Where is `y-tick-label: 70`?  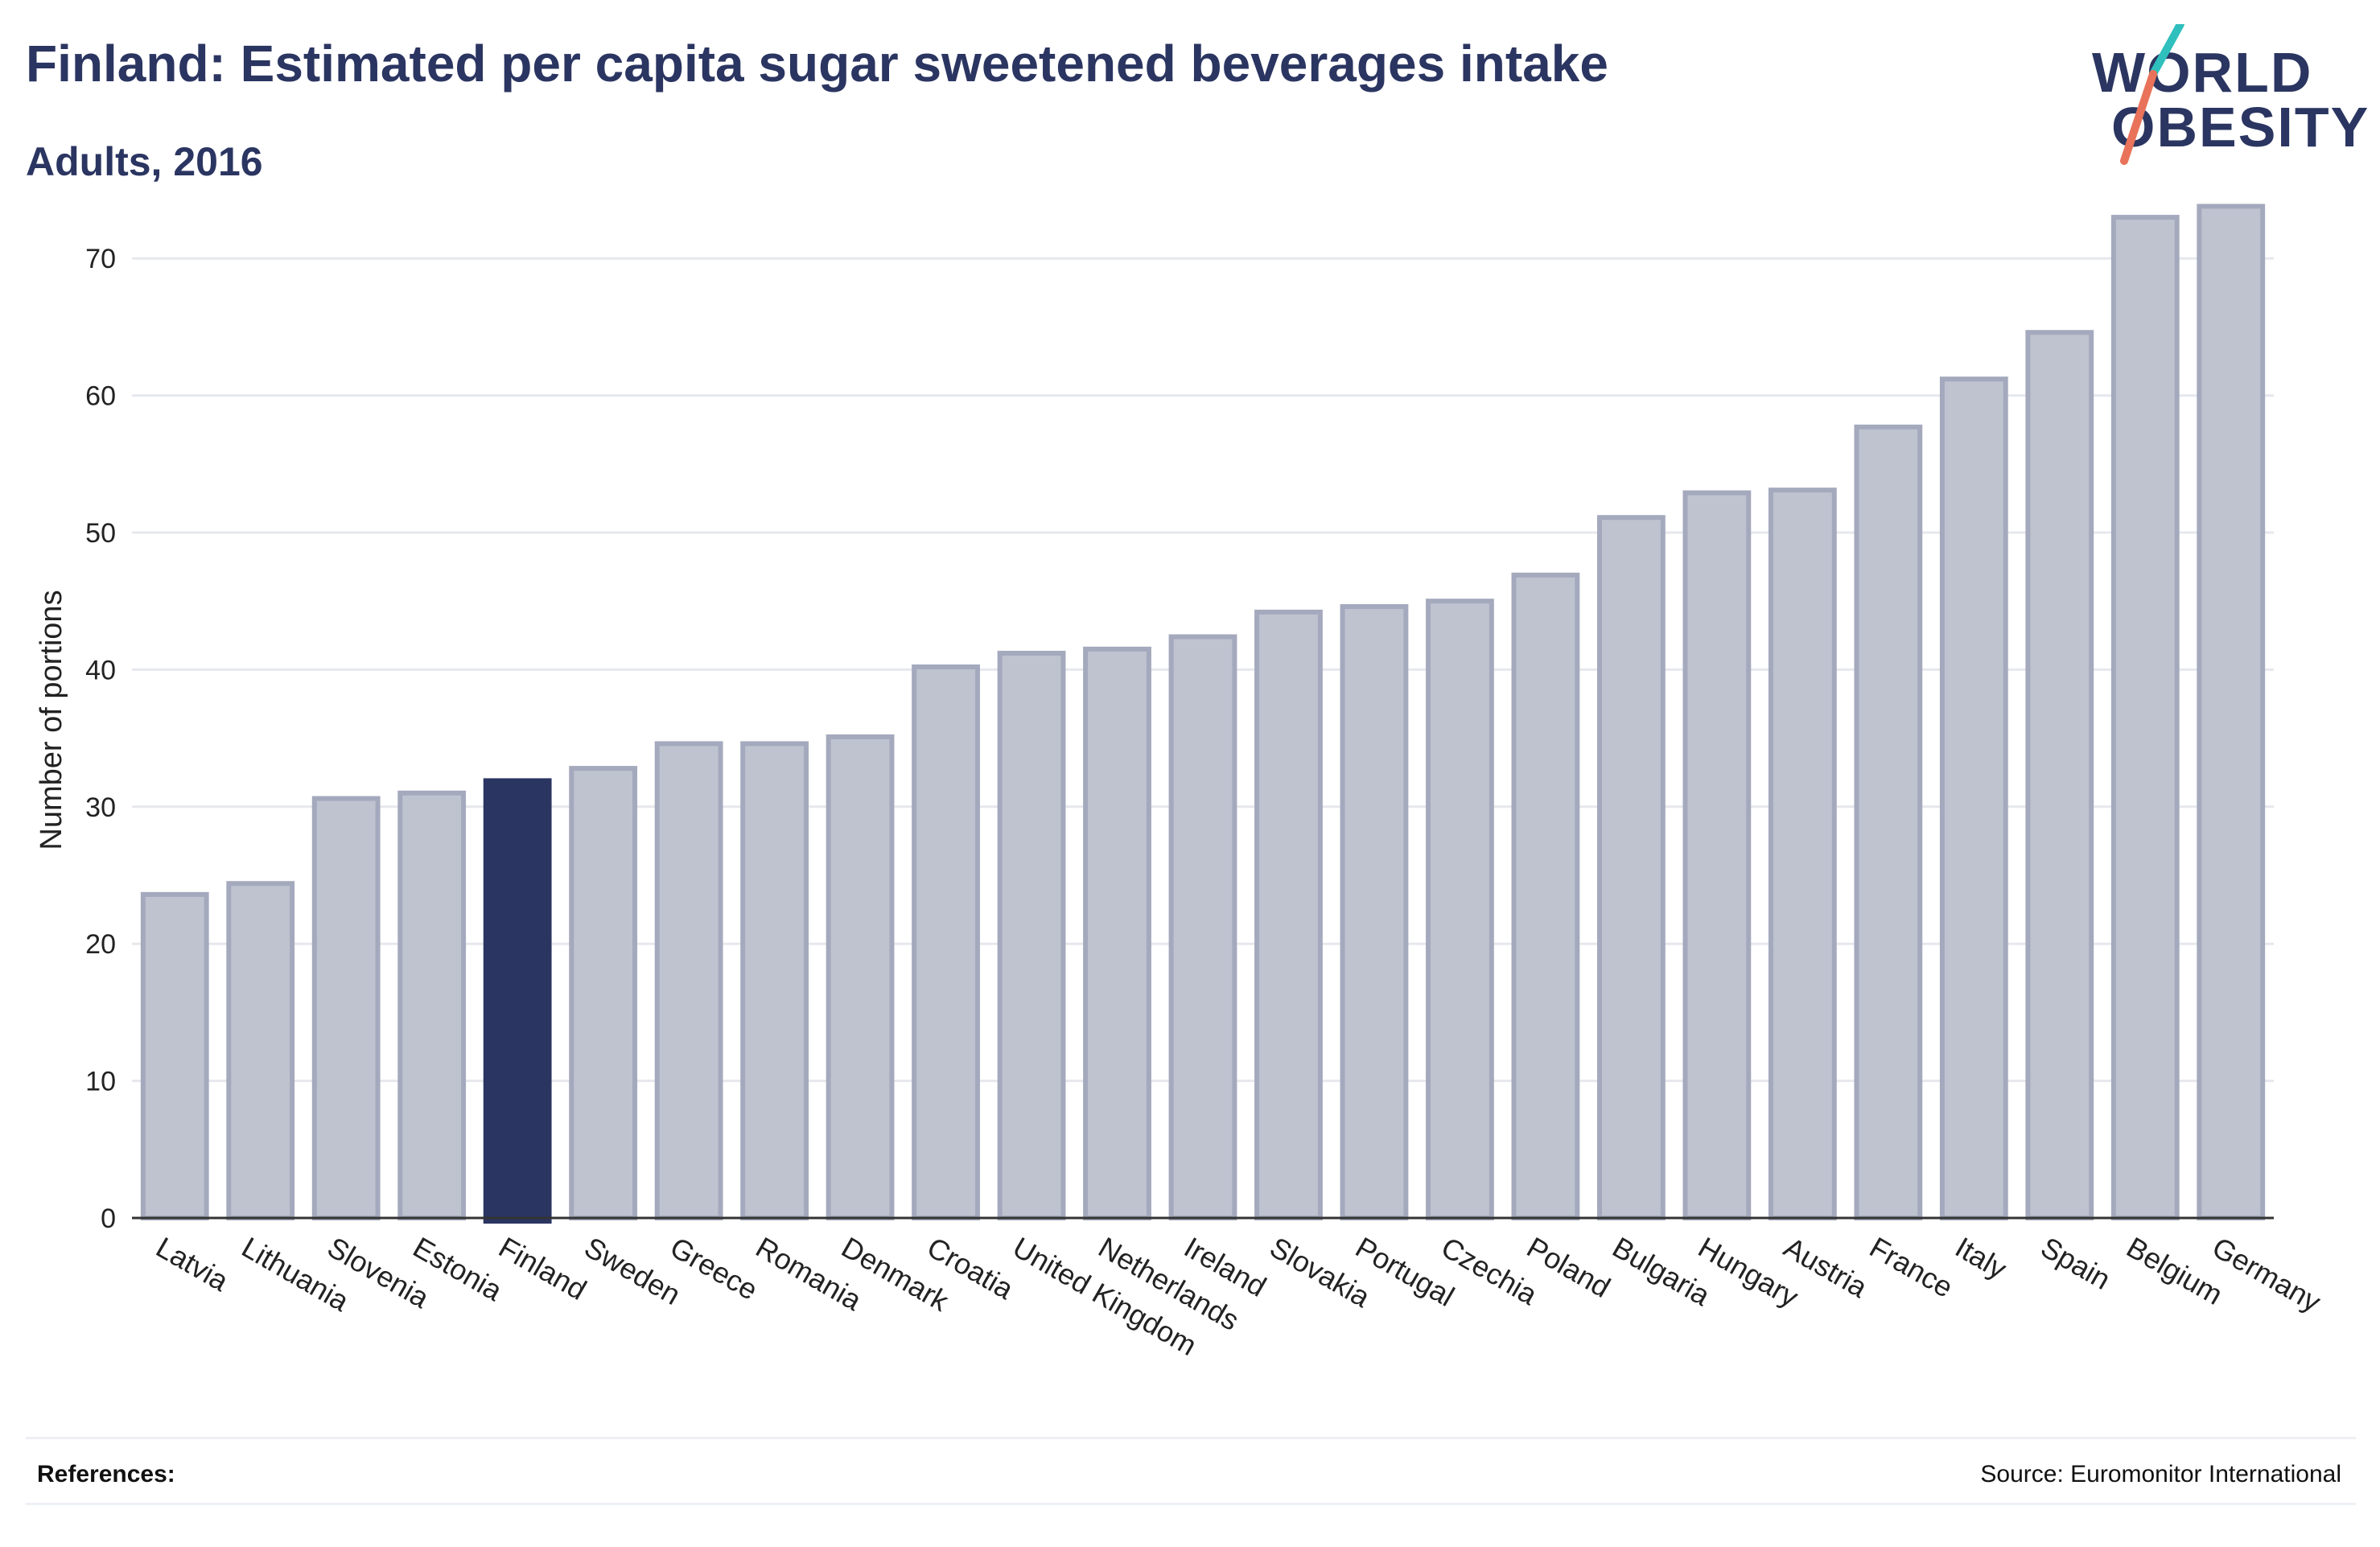
y-tick-label: 70 is located at coordinates (100, 259).